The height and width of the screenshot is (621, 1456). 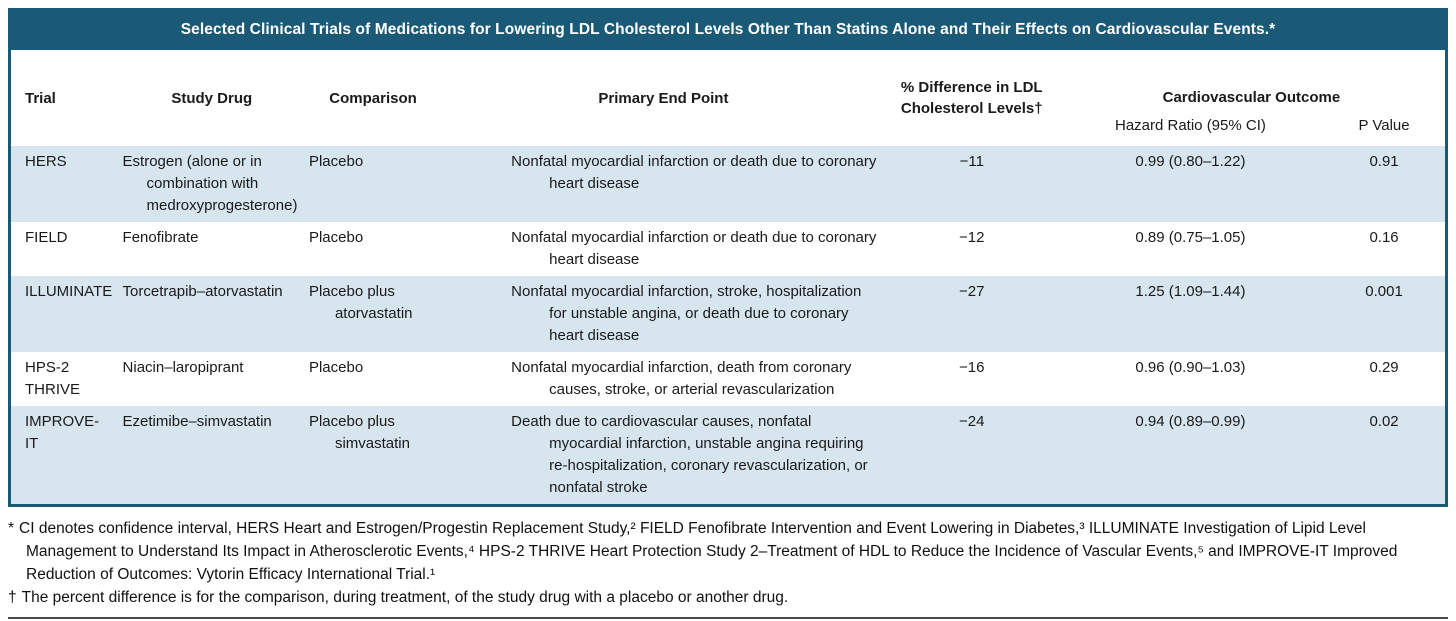 I want to click on bottom-rule, so click(x=728, y=619).